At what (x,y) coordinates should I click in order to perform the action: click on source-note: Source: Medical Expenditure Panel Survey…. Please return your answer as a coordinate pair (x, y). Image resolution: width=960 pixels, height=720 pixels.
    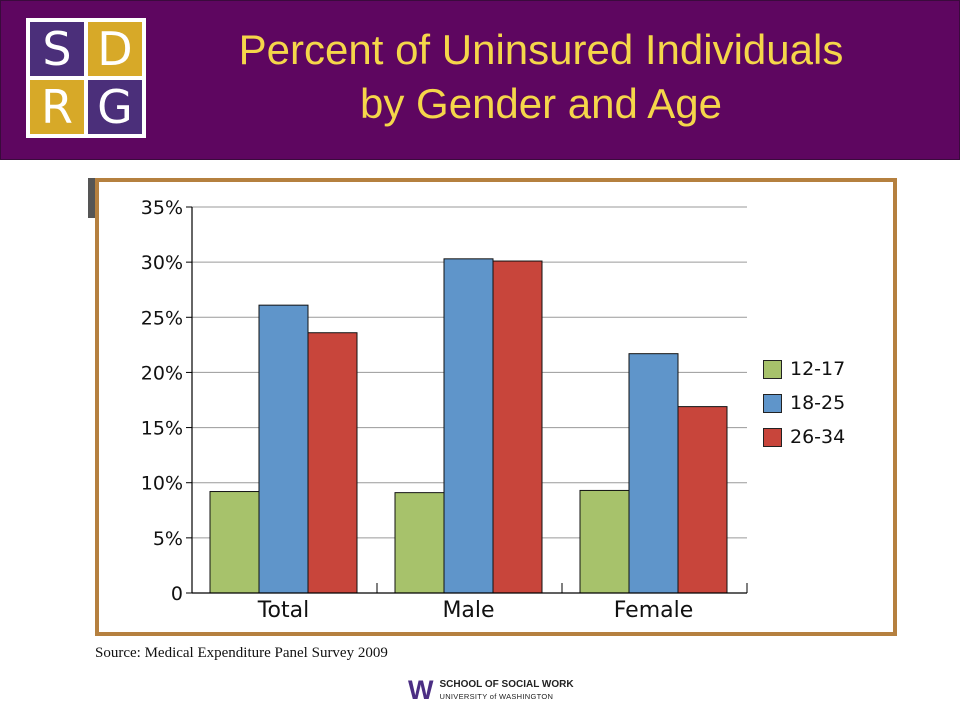
    Looking at the image, I should click on (241, 653).